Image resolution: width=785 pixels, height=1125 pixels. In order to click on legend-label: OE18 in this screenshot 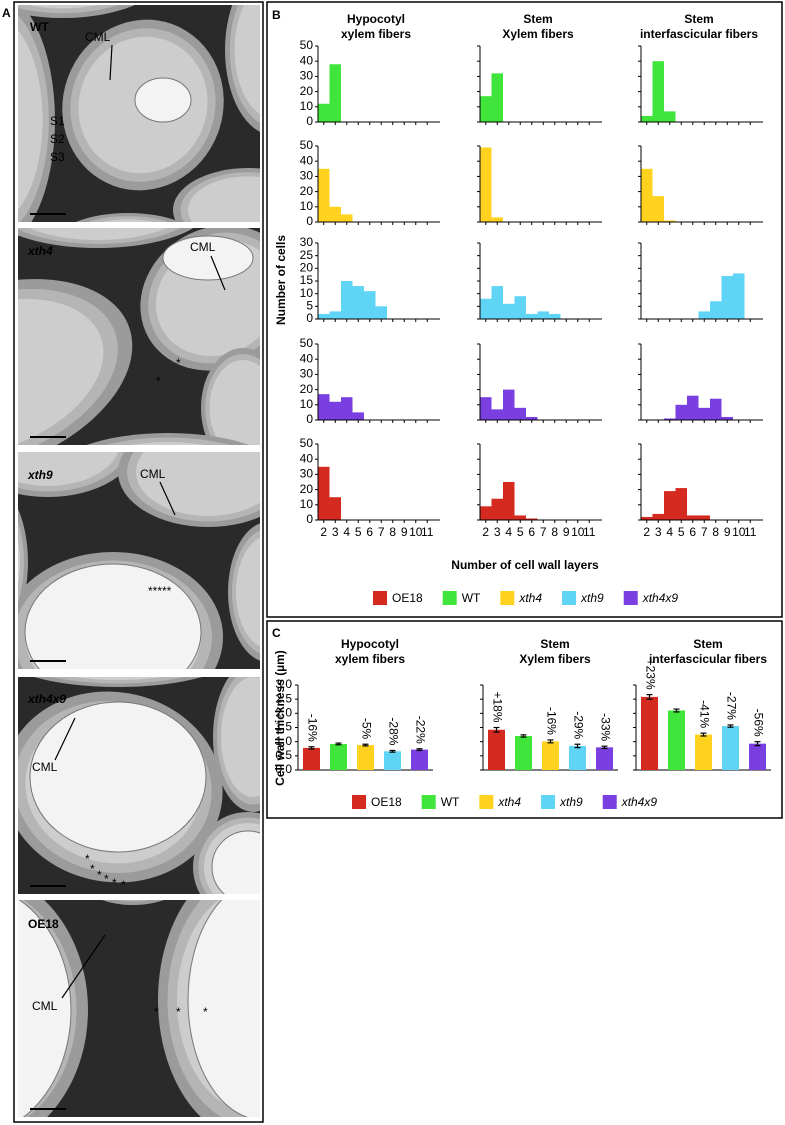, I will do `click(386, 802)`.